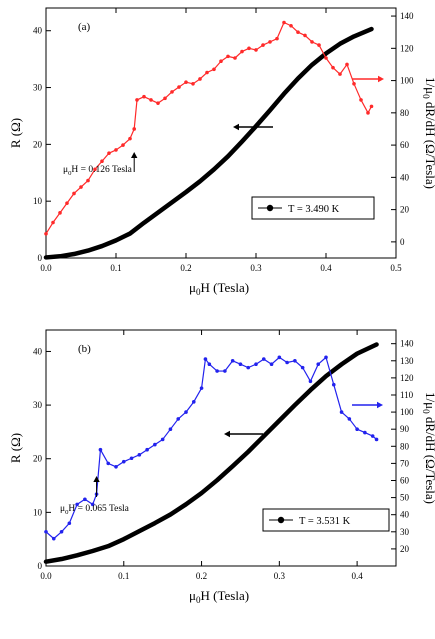 Image resolution: width=435 pixels, height=639 pixels. I want to click on legend-label: T = 3.531 K, so click(325, 521).